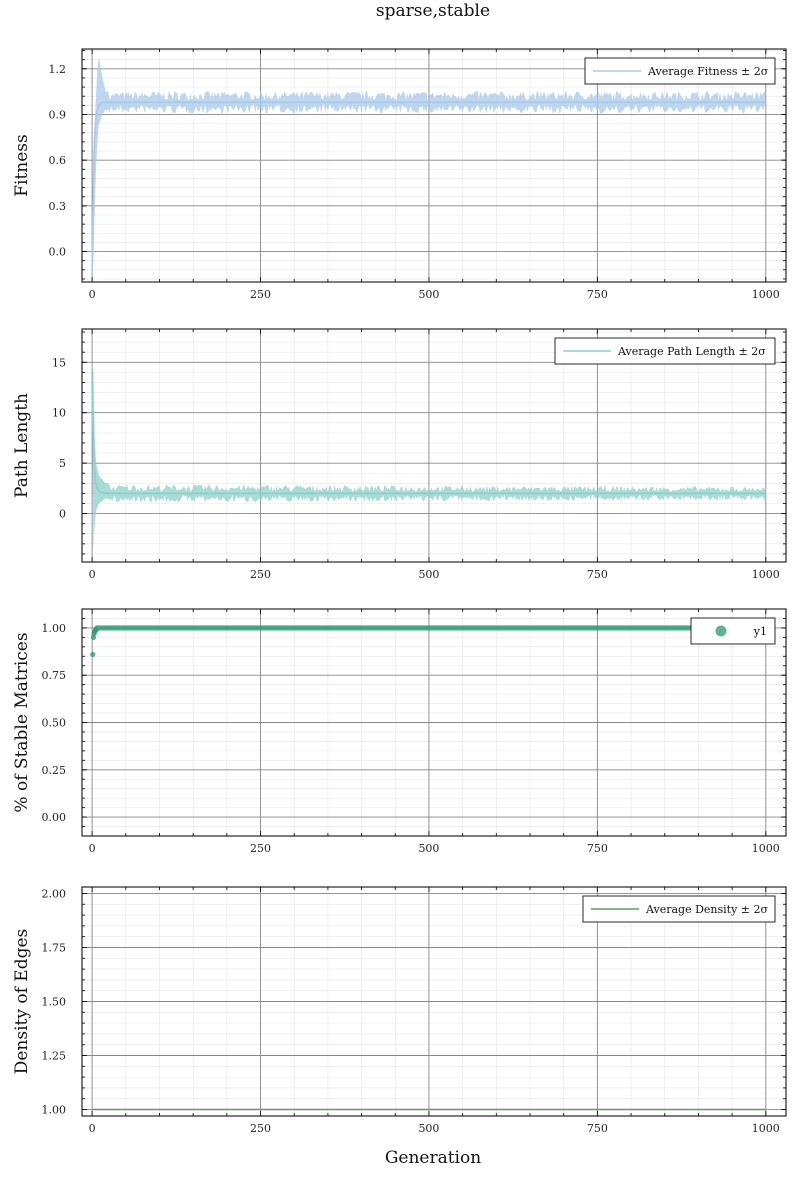  Describe the element at coordinates (93, 654) in the screenshot. I see `data-point` at that location.